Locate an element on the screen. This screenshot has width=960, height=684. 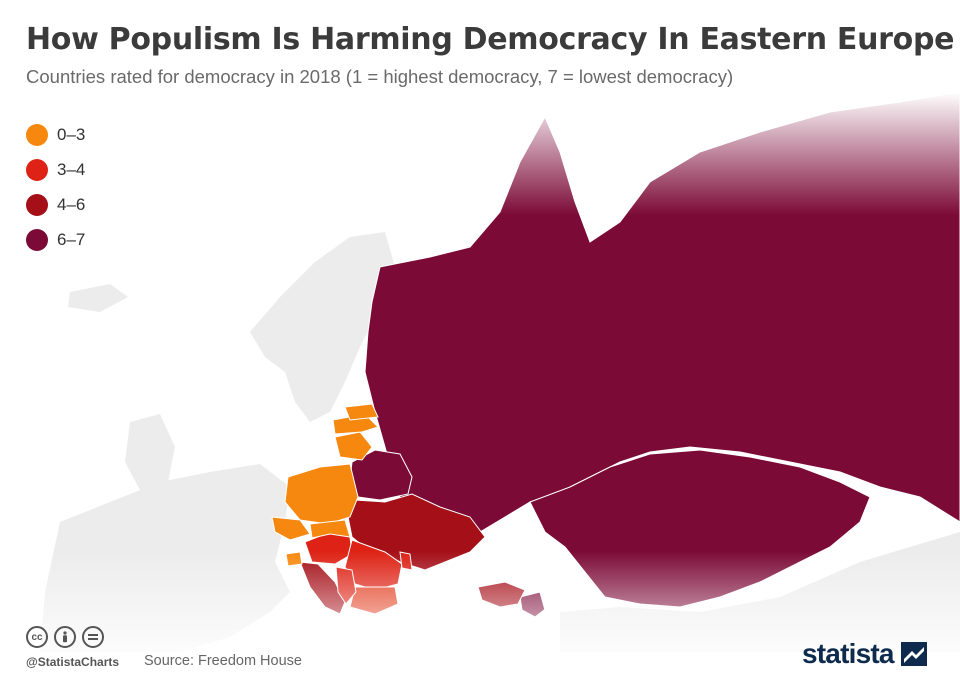
legend-label: 4–6 is located at coordinates (71, 204).